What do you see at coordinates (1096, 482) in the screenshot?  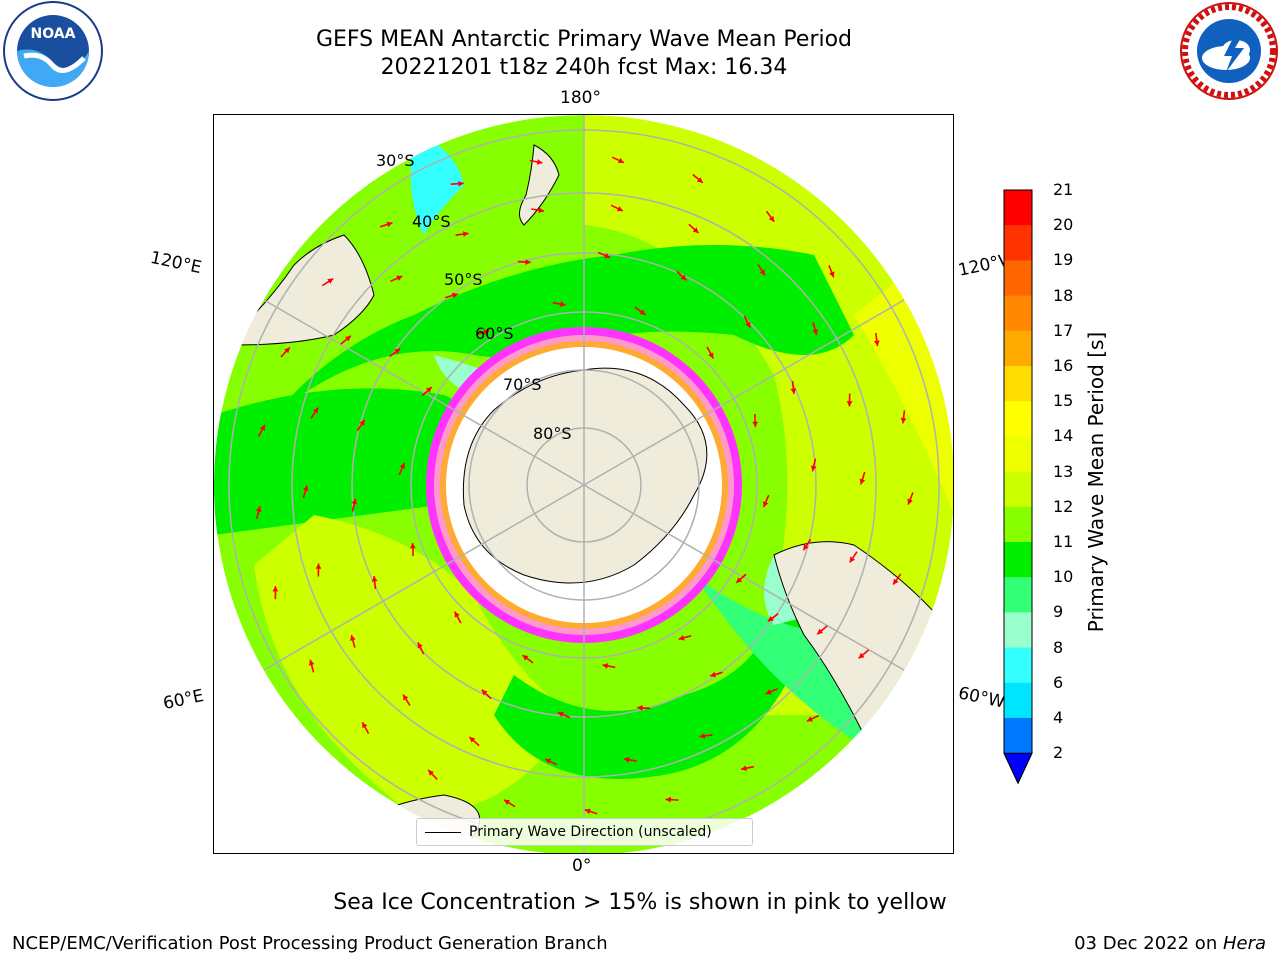 I see `colorbar-label: Primary Wave Mean Period [s]` at bounding box center [1096, 482].